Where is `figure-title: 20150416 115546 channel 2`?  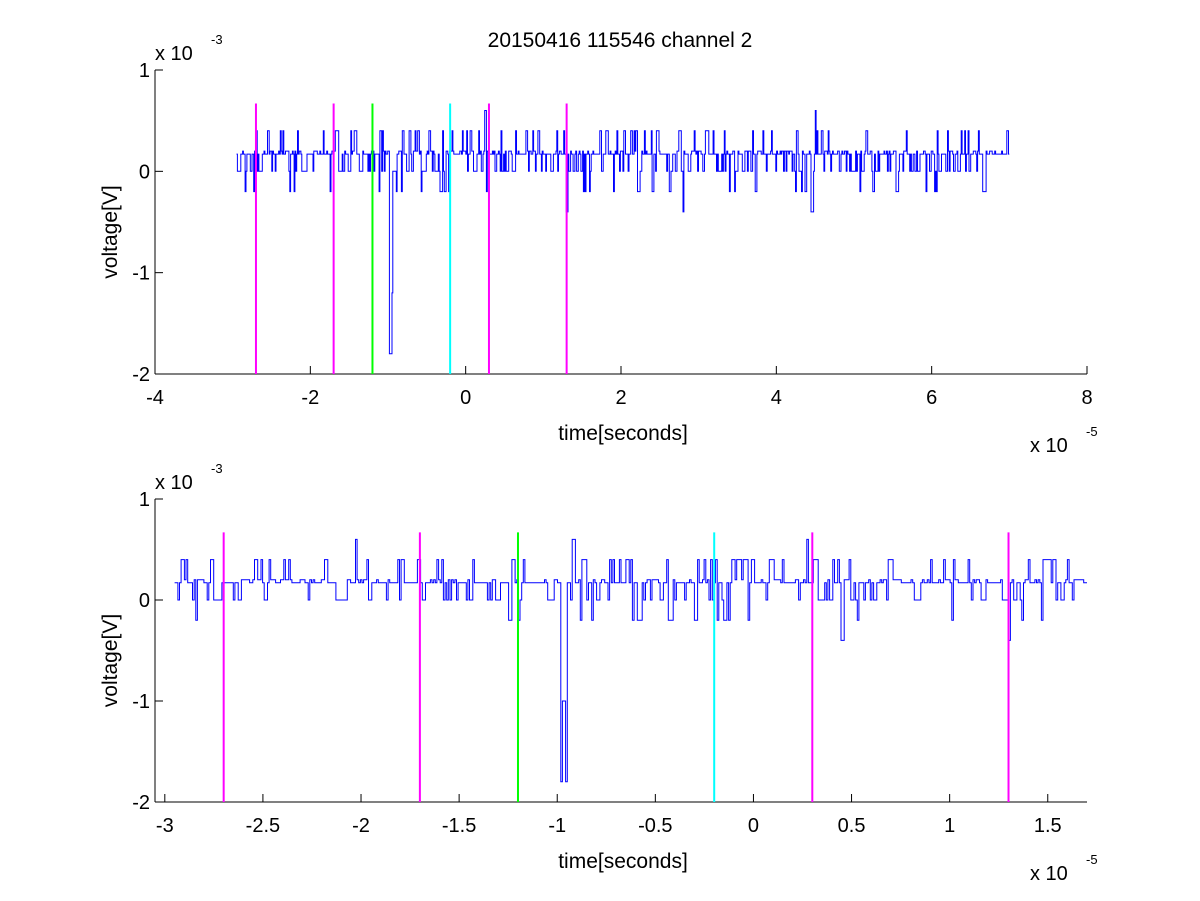
figure-title: 20150416 115546 channel 2 is located at coordinates (620, 40).